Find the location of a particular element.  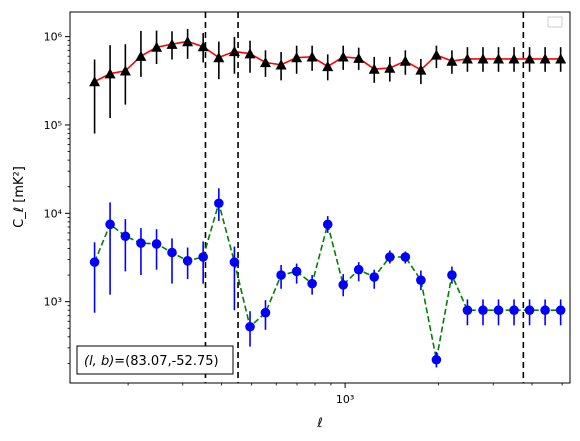

annotation-value: =(83.07,-52.75) is located at coordinates (166, 361).